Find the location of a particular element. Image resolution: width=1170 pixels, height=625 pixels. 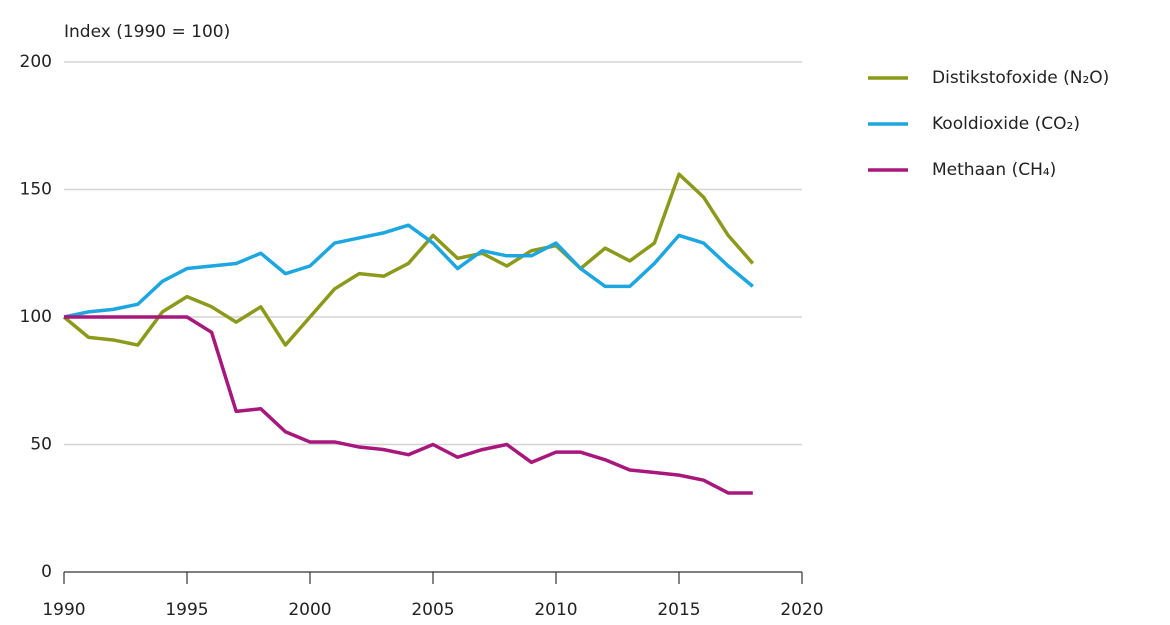

legend-label: Distikstofoxide (N₂O) is located at coordinates (1020, 78).